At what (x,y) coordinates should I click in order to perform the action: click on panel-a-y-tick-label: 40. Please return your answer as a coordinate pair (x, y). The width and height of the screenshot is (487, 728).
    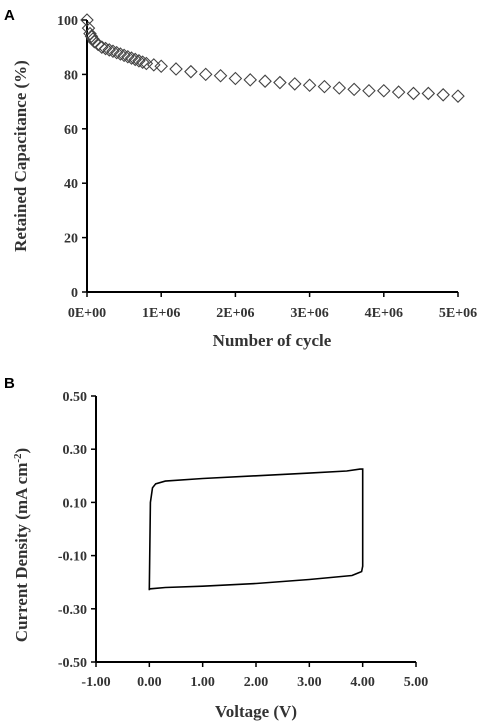
    Looking at the image, I should click on (71, 184).